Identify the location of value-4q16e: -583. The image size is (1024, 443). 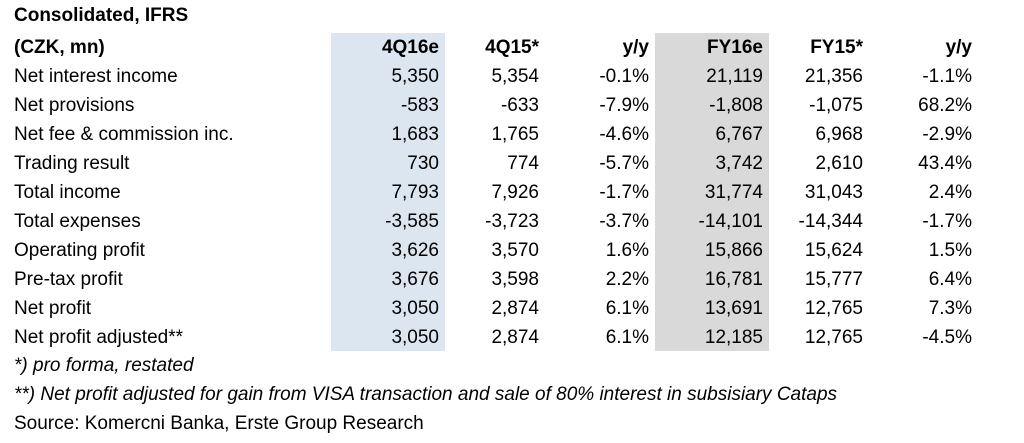
(419, 105).